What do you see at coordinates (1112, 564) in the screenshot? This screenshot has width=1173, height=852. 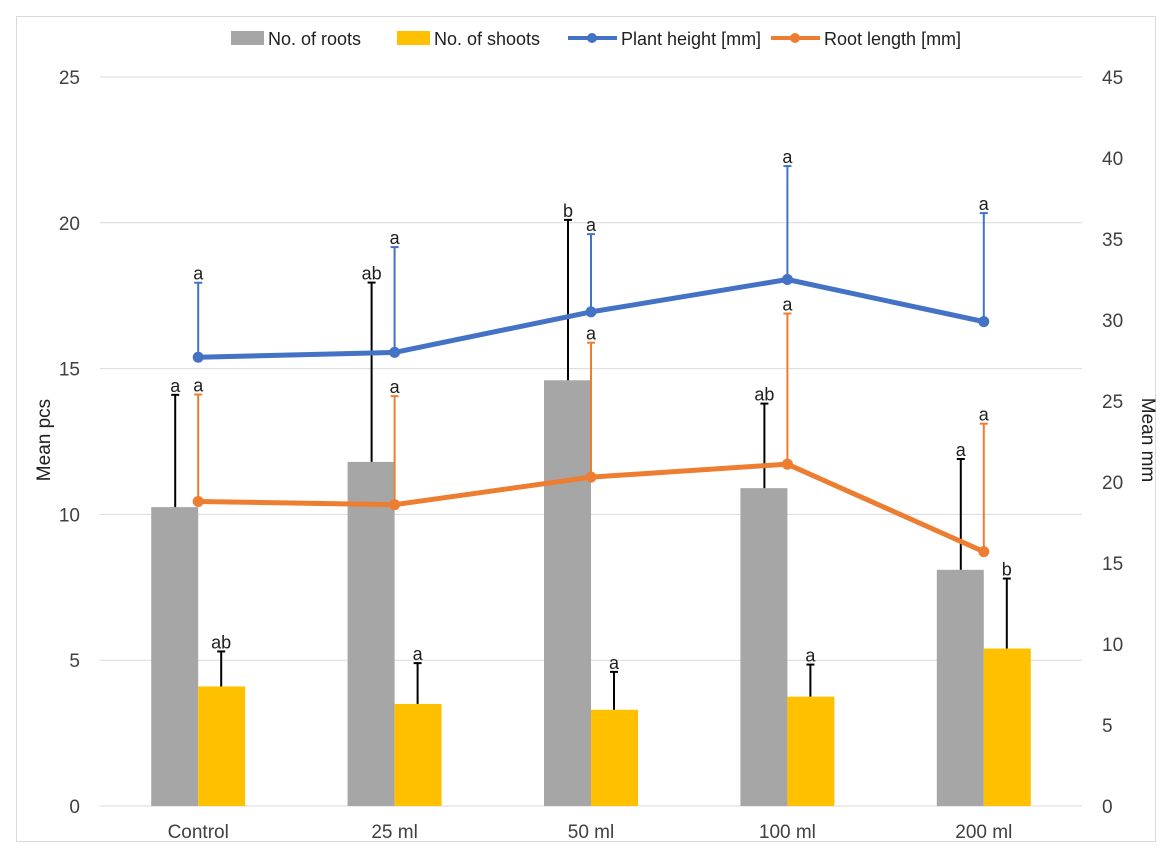 I see `right-tick-label: 15` at bounding box center [1112, 564].